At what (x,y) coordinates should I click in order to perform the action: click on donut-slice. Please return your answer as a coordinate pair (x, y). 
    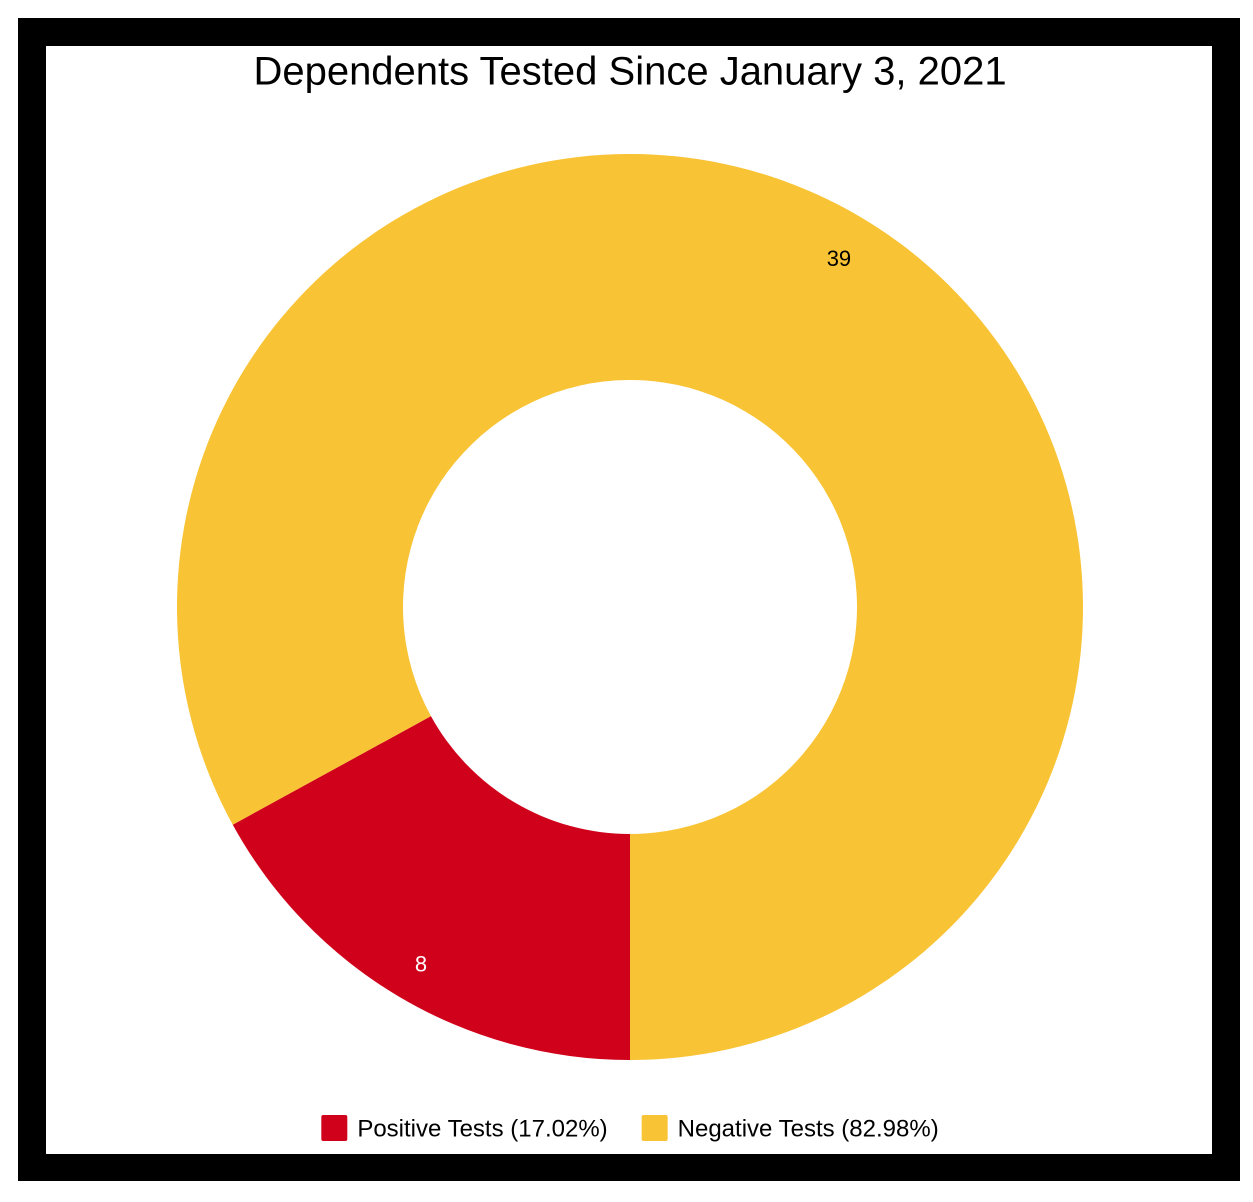
    Looking at the image, I should click on (431, 888).